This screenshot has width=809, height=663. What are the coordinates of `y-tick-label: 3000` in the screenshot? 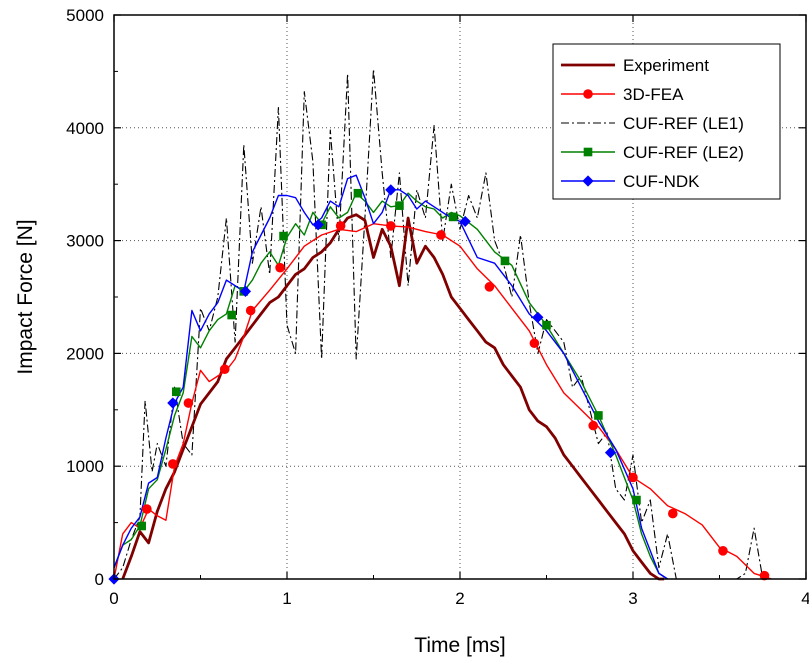 It's located at (85, 241).